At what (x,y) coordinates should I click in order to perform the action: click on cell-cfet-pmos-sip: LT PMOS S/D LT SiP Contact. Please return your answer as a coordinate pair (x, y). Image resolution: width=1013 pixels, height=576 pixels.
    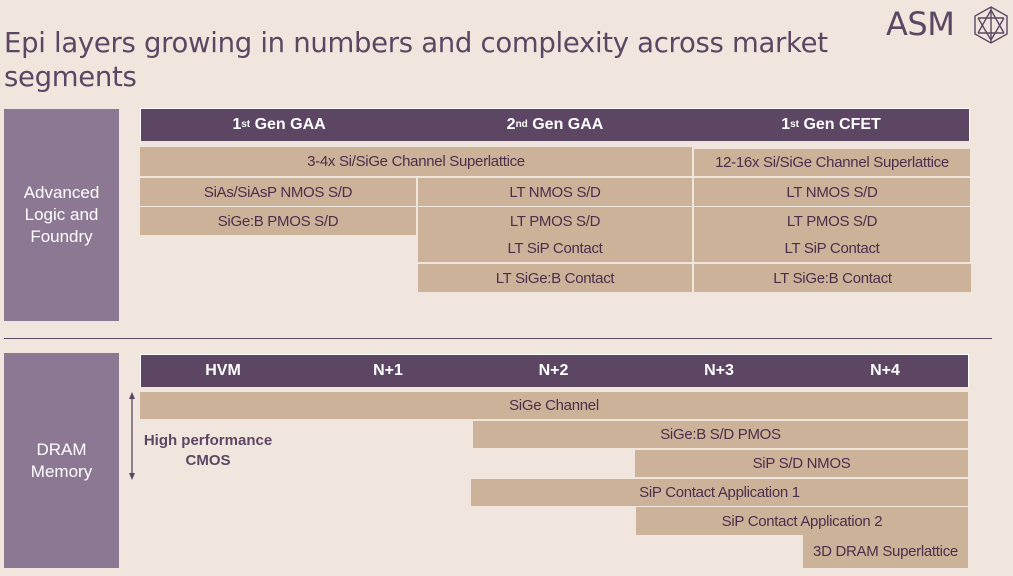
    Looking at the image, I should click on (832, 234).